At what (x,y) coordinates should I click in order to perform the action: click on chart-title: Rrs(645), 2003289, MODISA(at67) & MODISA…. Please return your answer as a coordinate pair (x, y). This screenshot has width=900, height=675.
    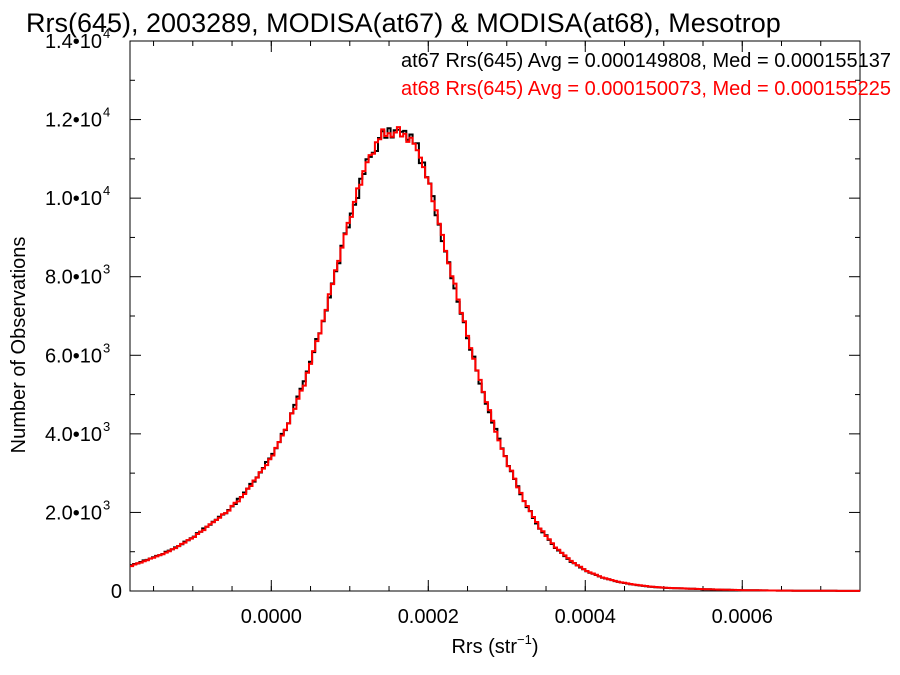
    Looking at the image, I should click on (403, 23).